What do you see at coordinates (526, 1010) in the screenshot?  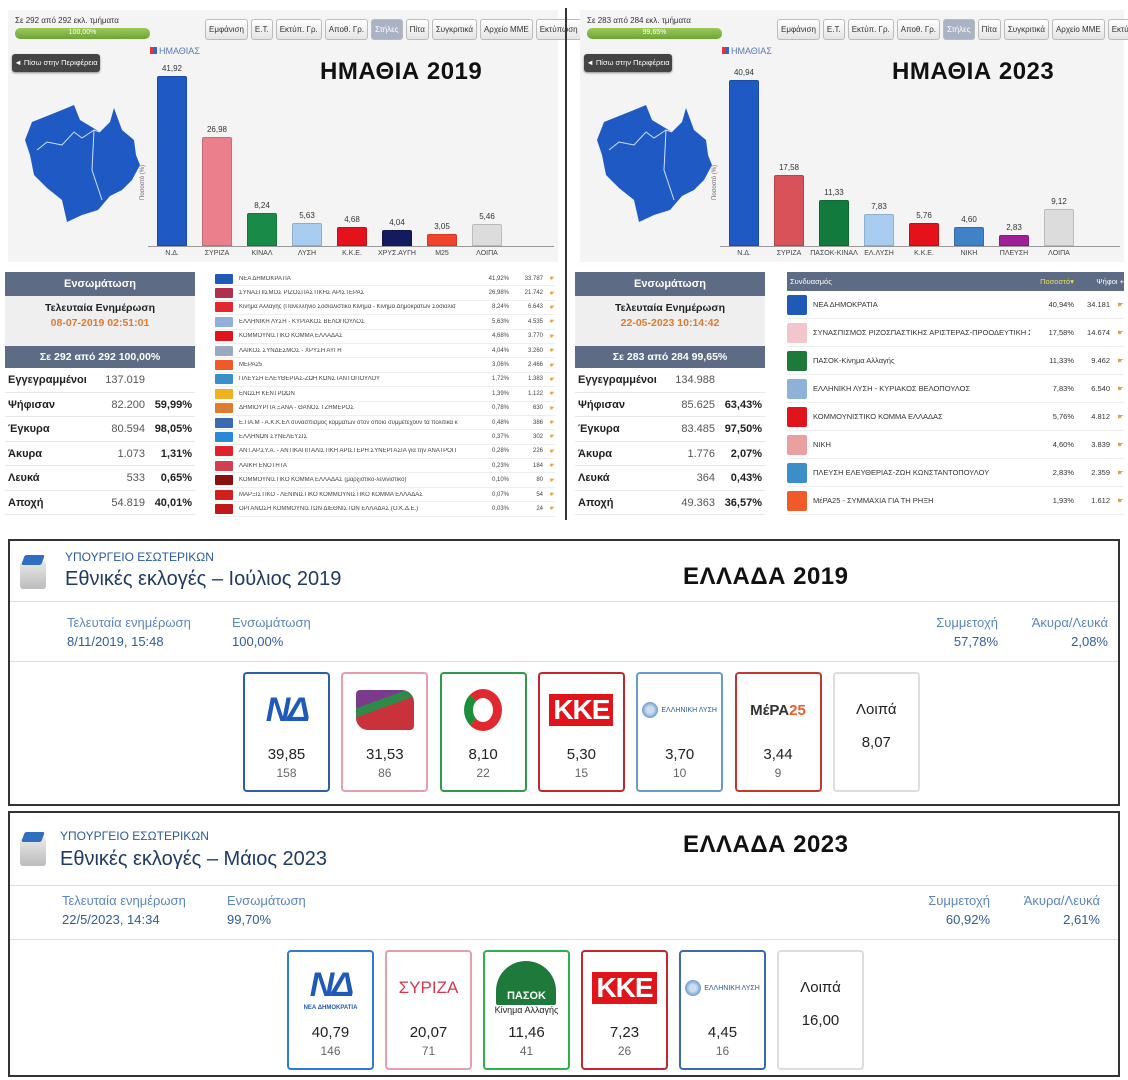 I see `party-card: ΠΑΣΟΚ Κίνημα Αλλαγής 11,46 41` at bounding box center [526, 1010].